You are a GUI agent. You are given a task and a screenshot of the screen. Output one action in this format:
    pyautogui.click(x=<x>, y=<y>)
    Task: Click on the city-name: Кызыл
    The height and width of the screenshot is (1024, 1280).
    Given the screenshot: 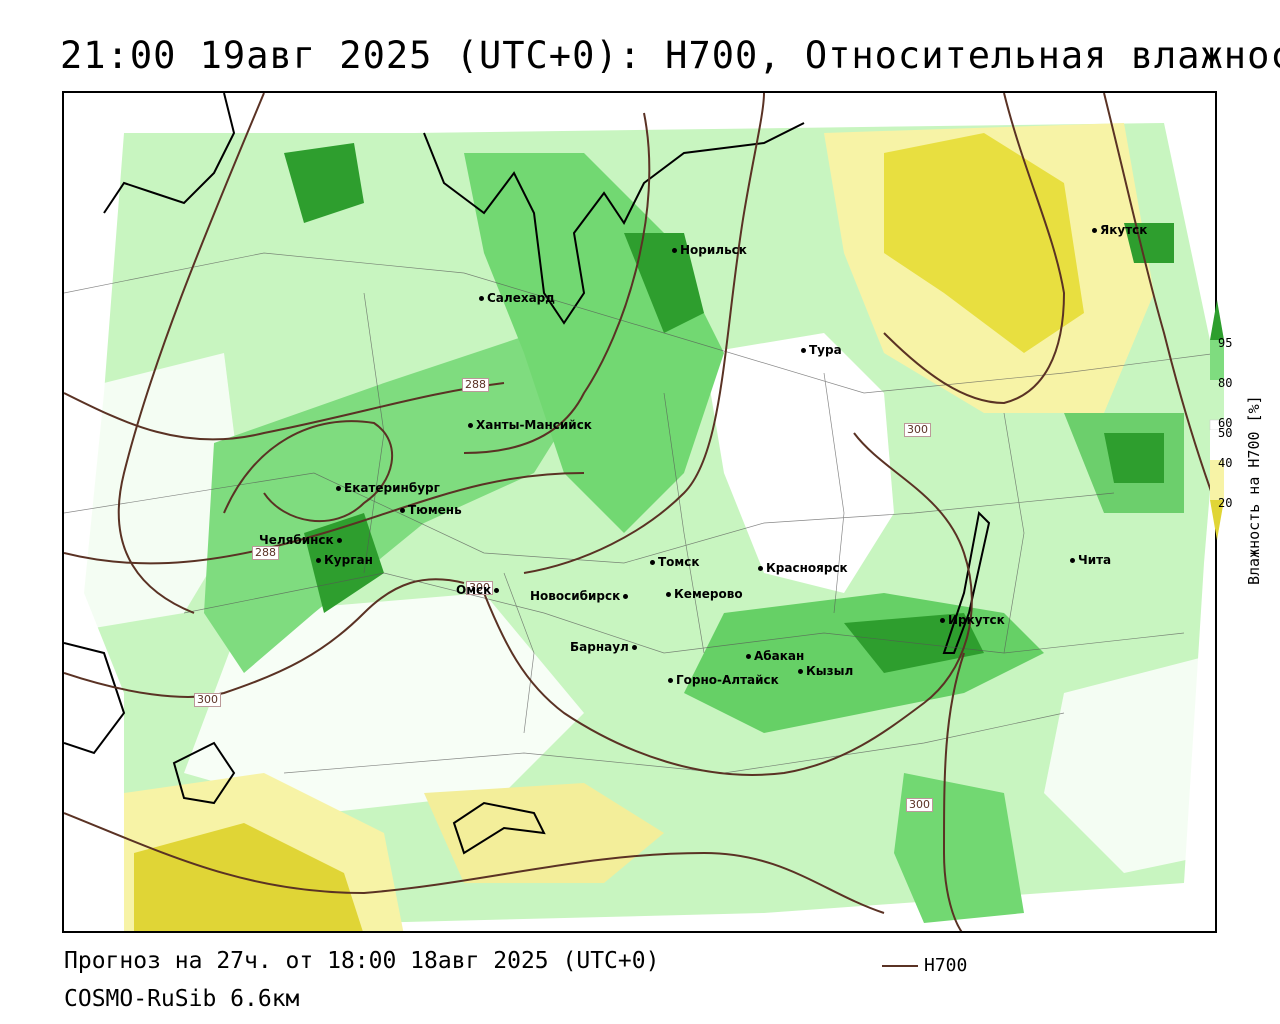 What is the action you would take?
    pyautogui.click(x=830, y=671)
    